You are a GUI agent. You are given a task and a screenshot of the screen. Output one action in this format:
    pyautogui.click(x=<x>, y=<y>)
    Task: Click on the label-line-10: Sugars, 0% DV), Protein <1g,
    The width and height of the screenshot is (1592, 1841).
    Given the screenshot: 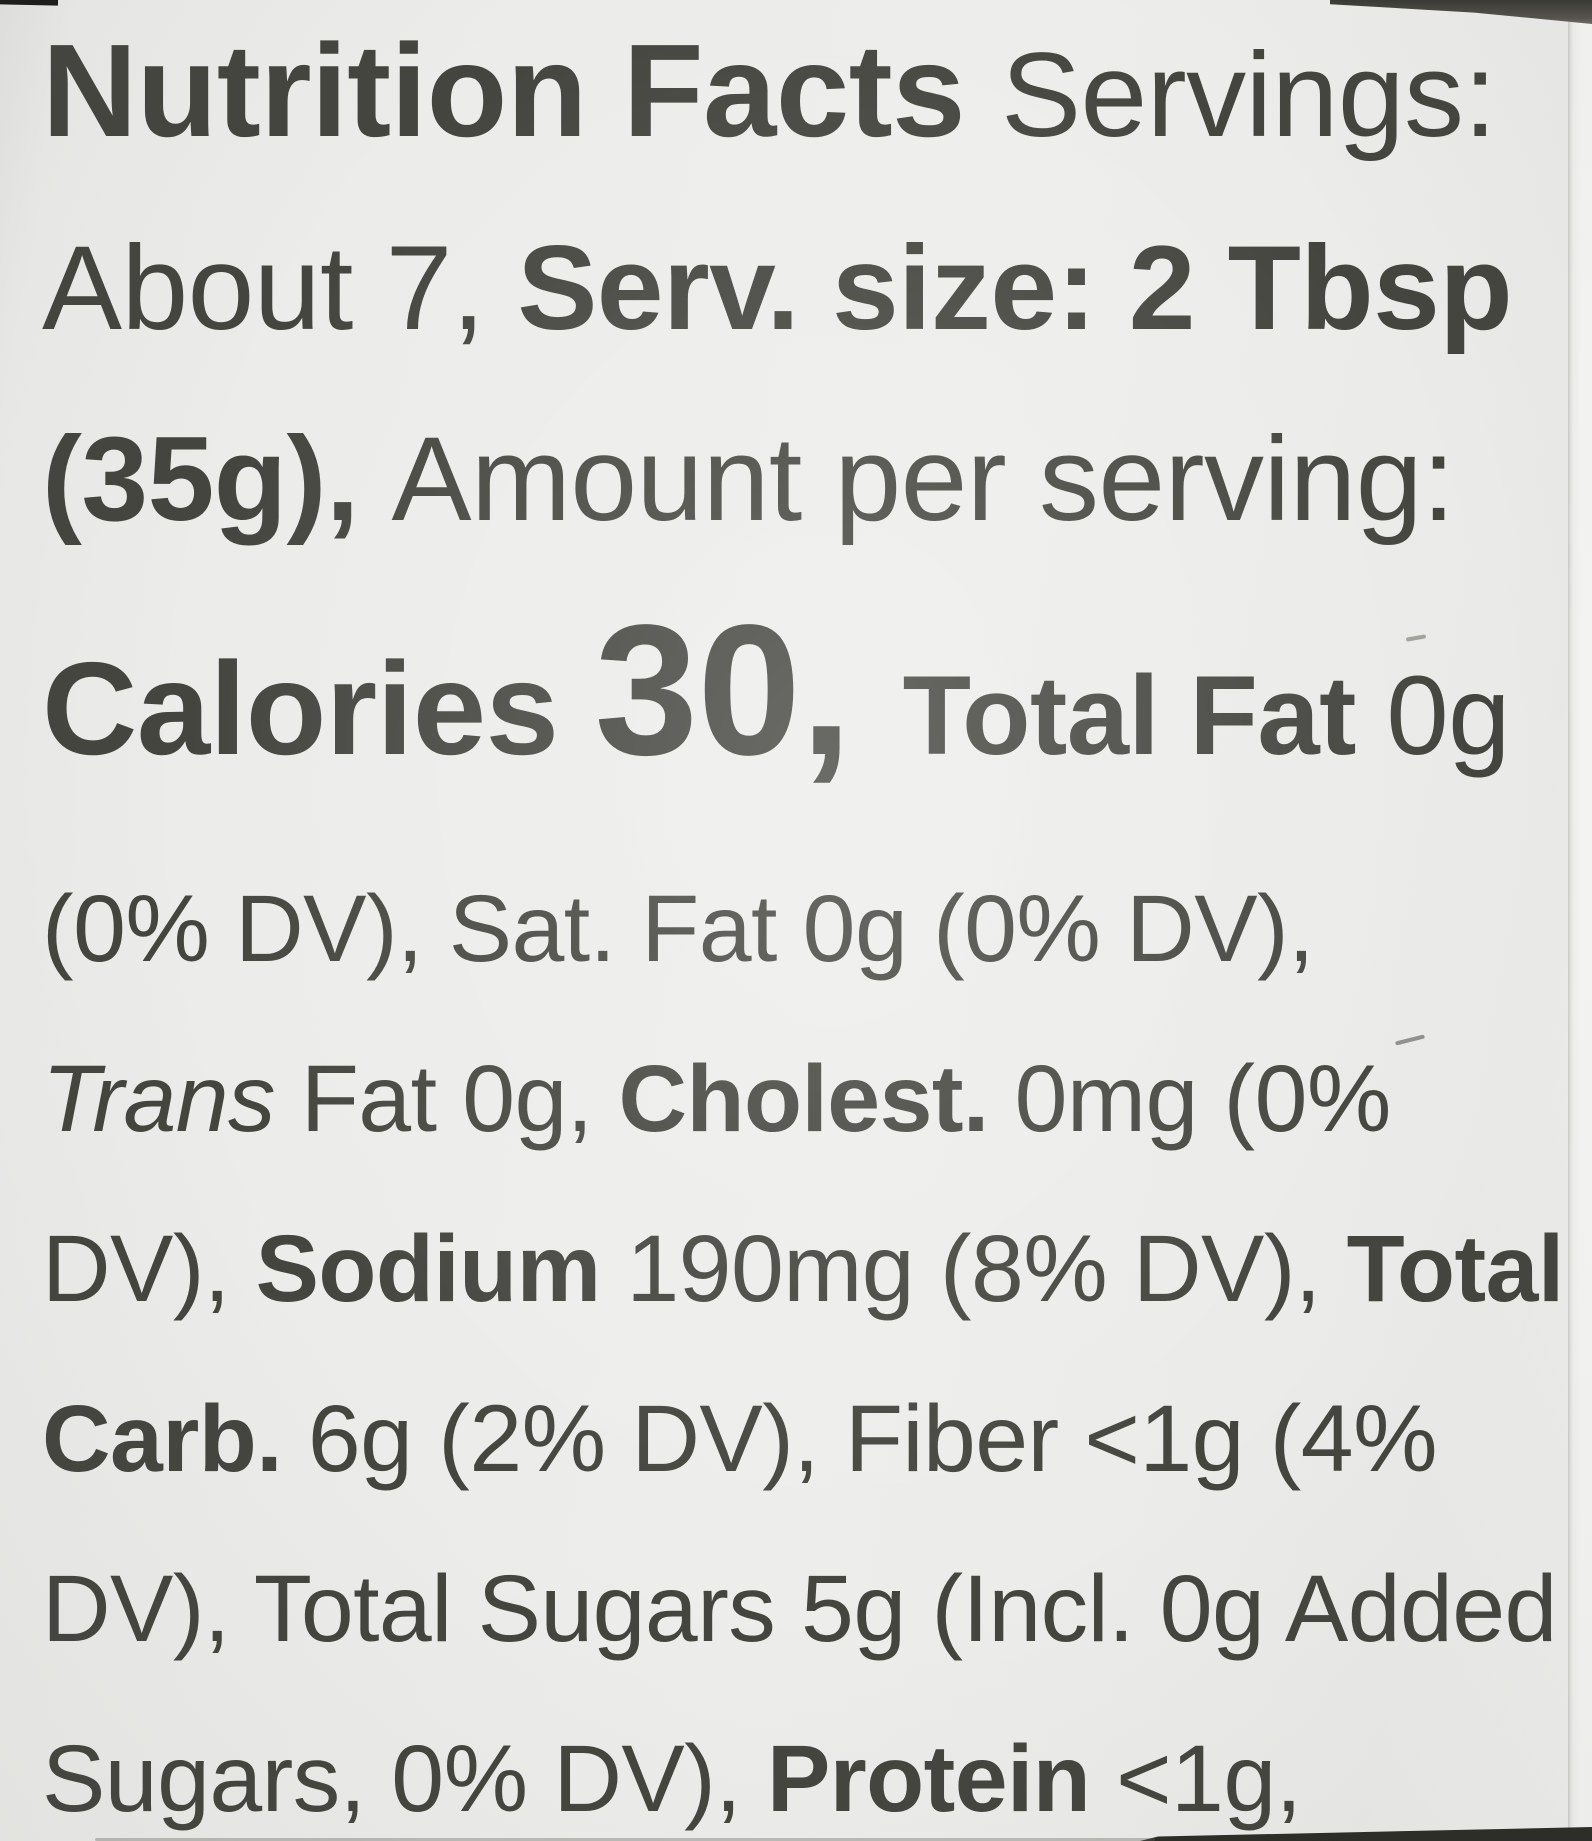 What is the action you would take?
    pyautogui.click(x=802, y=1774)
    